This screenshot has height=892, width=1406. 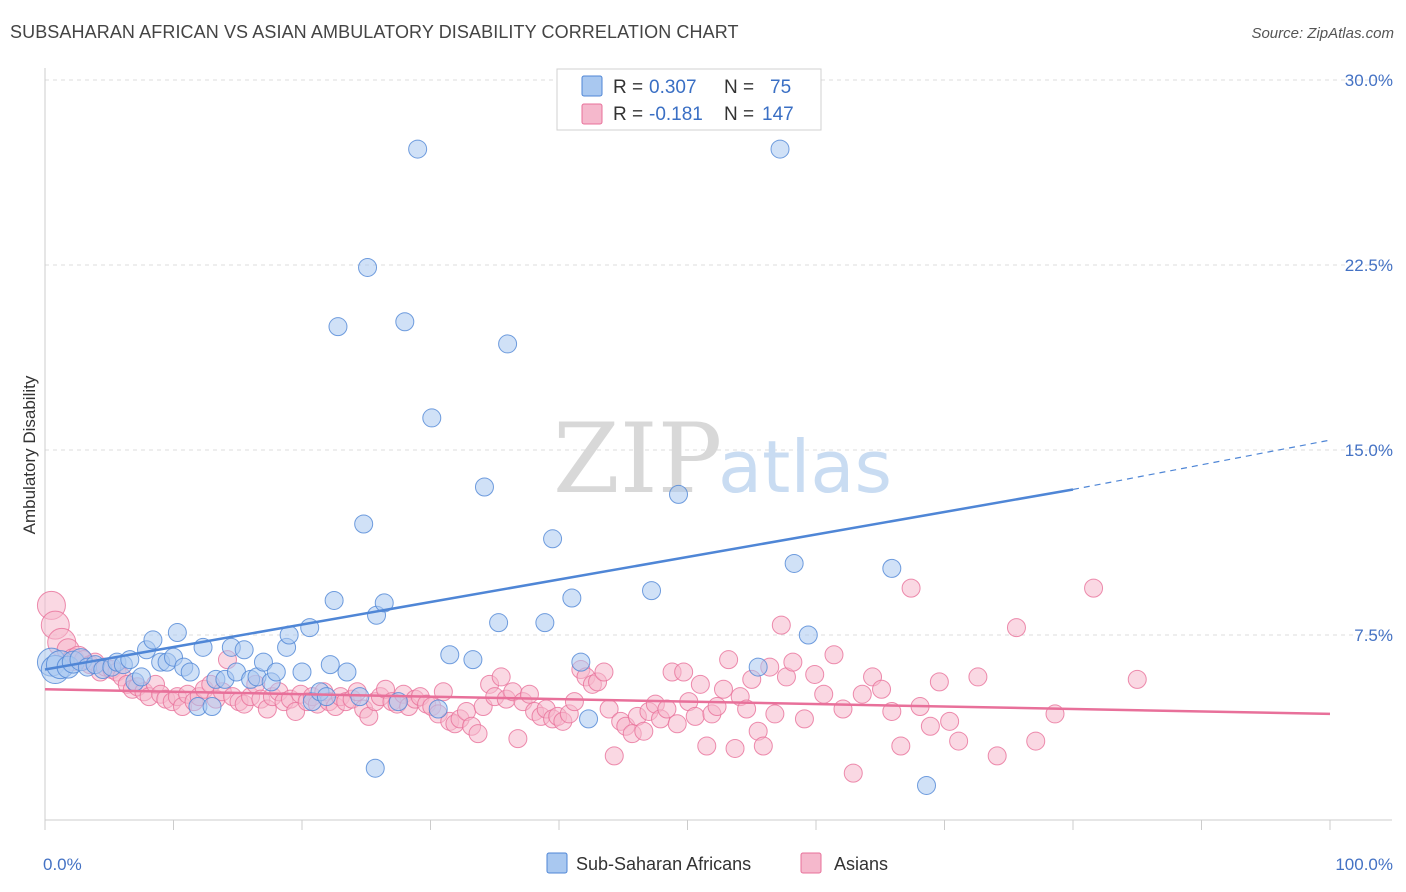 I want to click on x-tick-label-0: 0.0%, so click(x=62, y=864).